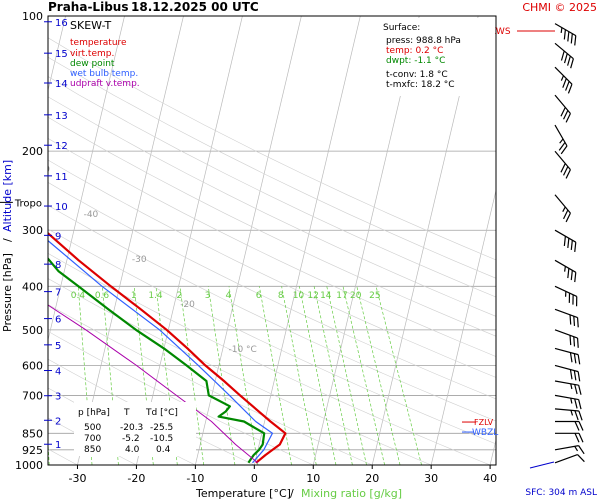 Image resolution: width=600 pixels, height=500 pixels. I want to click on wbzl-label: WBZL, so click(485, 433).